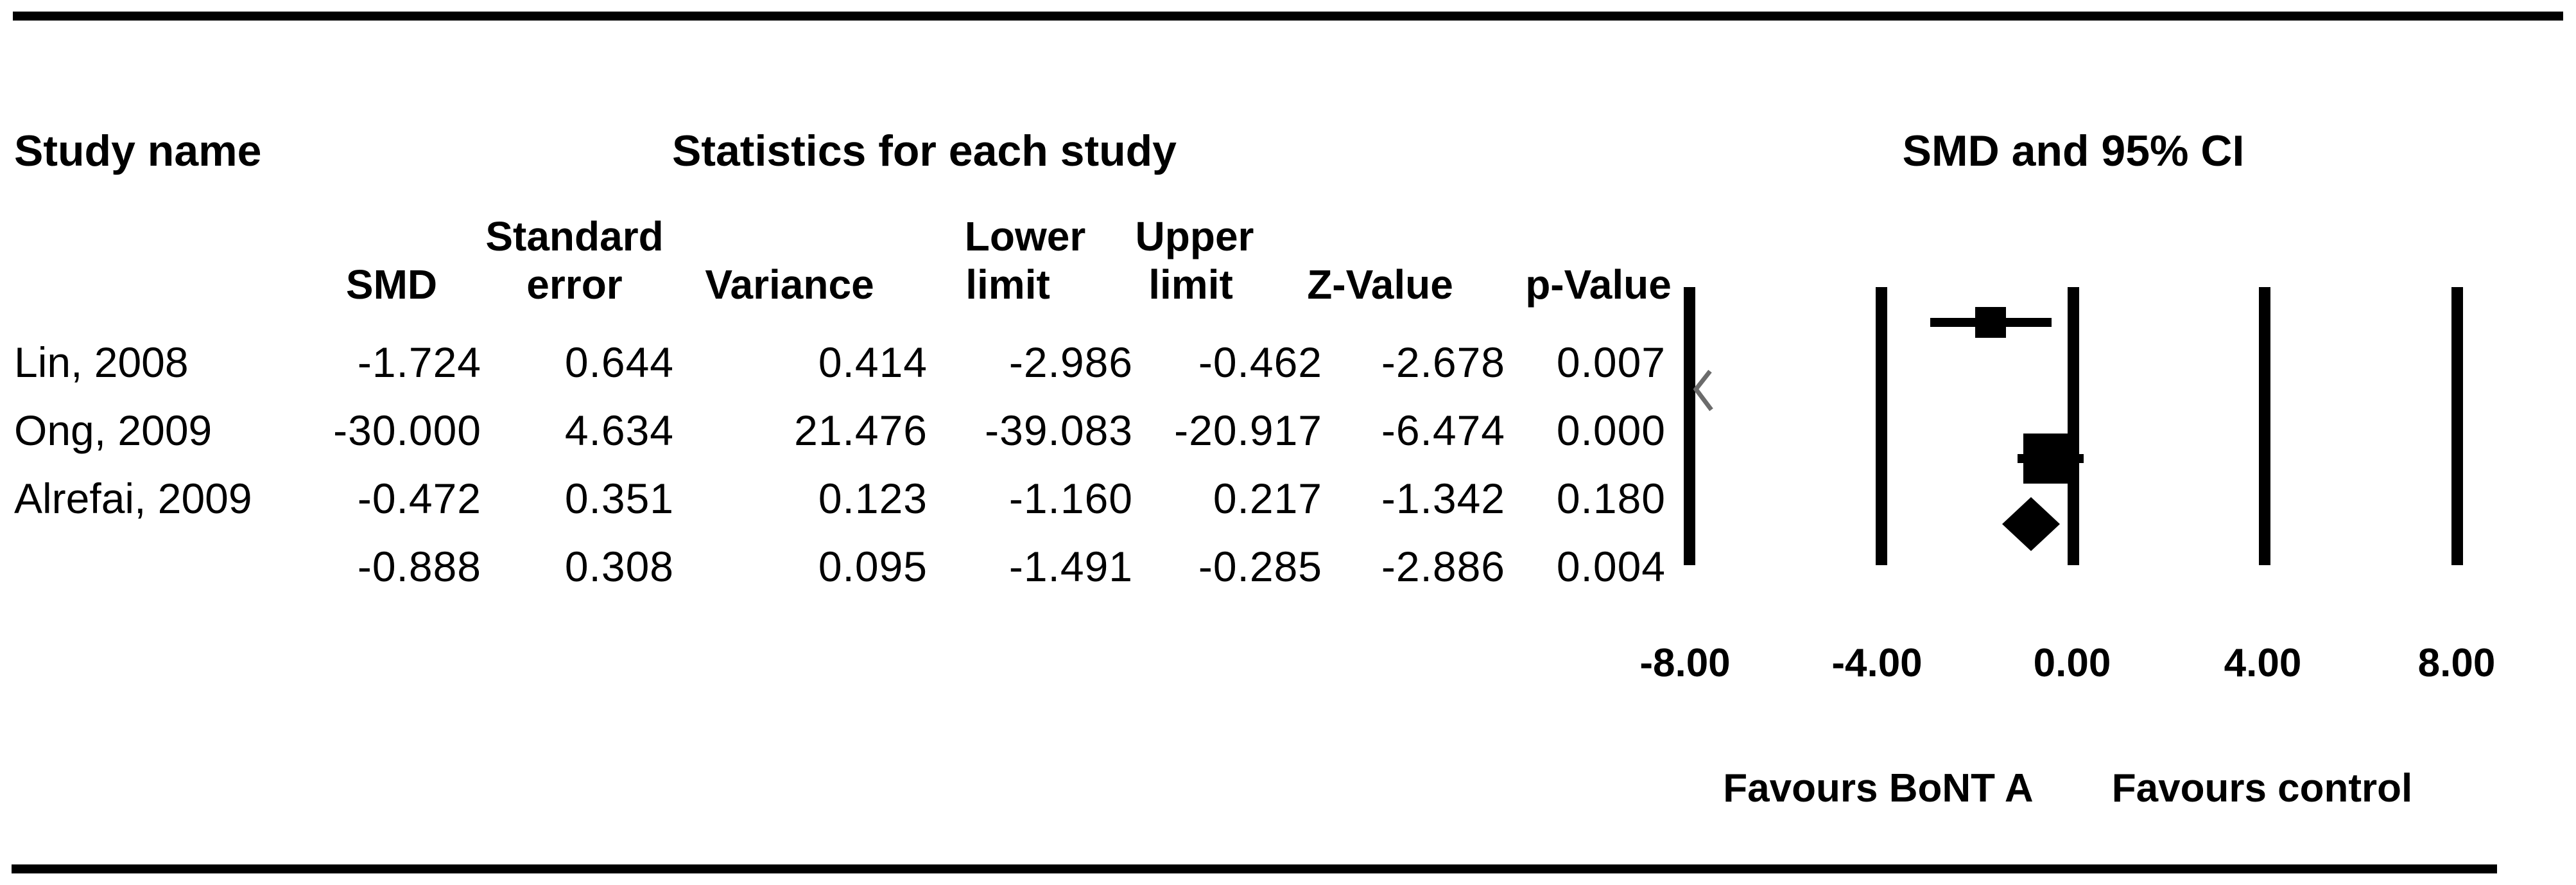 The image size is (2576, 885). I want to click on column-header-standard: Standard, so click(575, 236).